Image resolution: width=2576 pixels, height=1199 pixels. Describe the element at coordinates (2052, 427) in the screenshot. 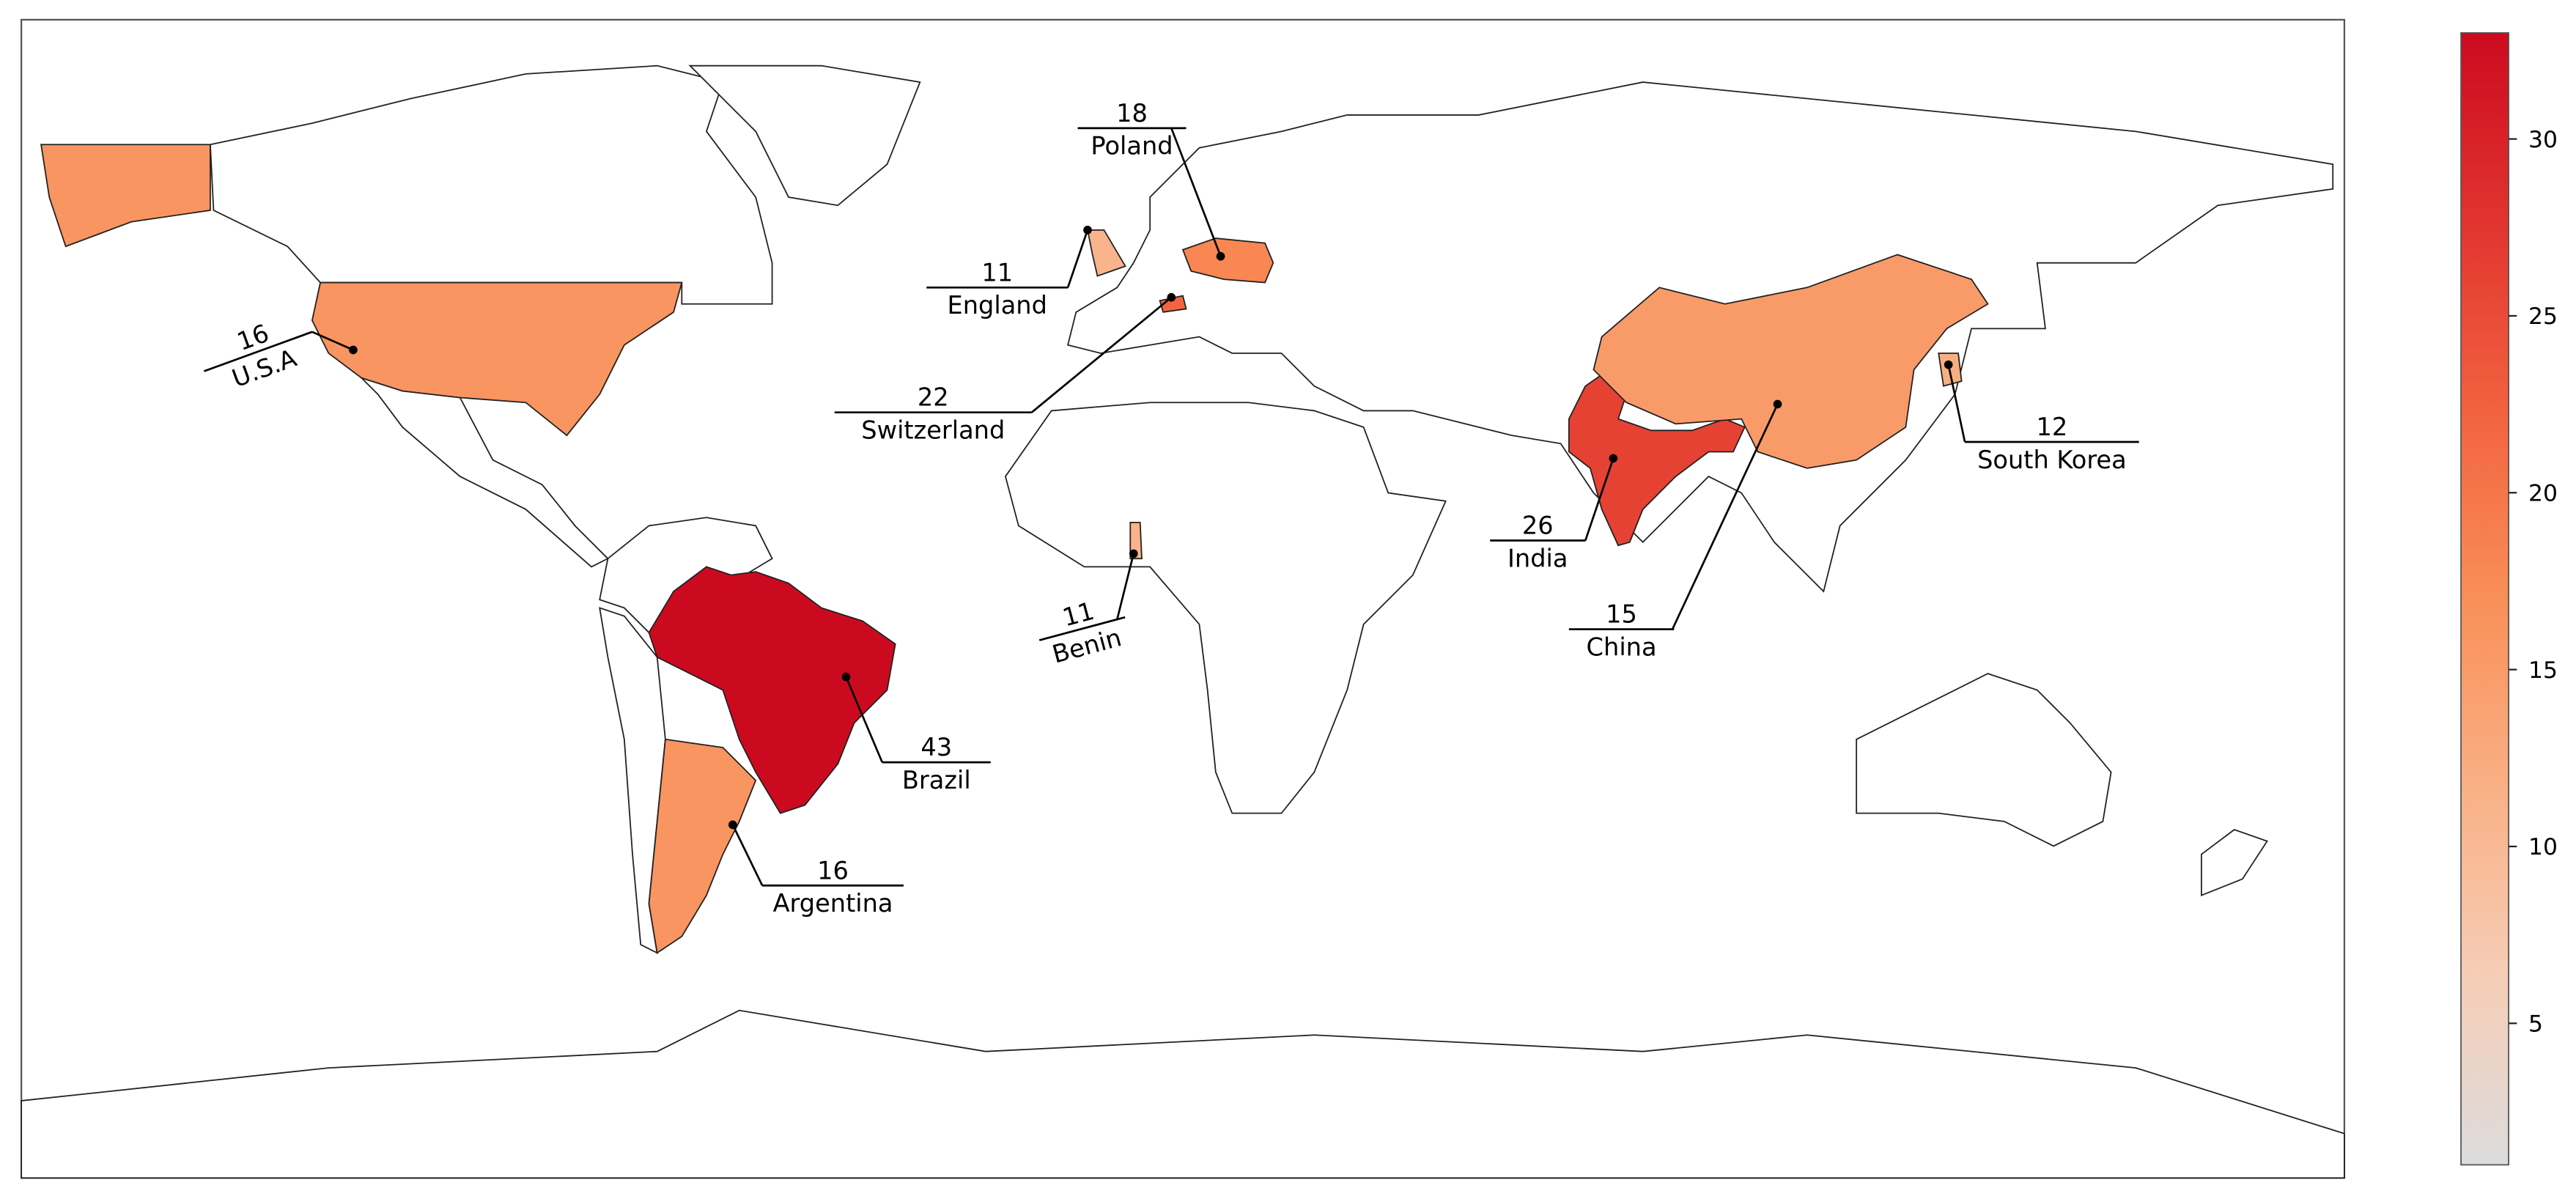

I see `value-label: 12` at that location.